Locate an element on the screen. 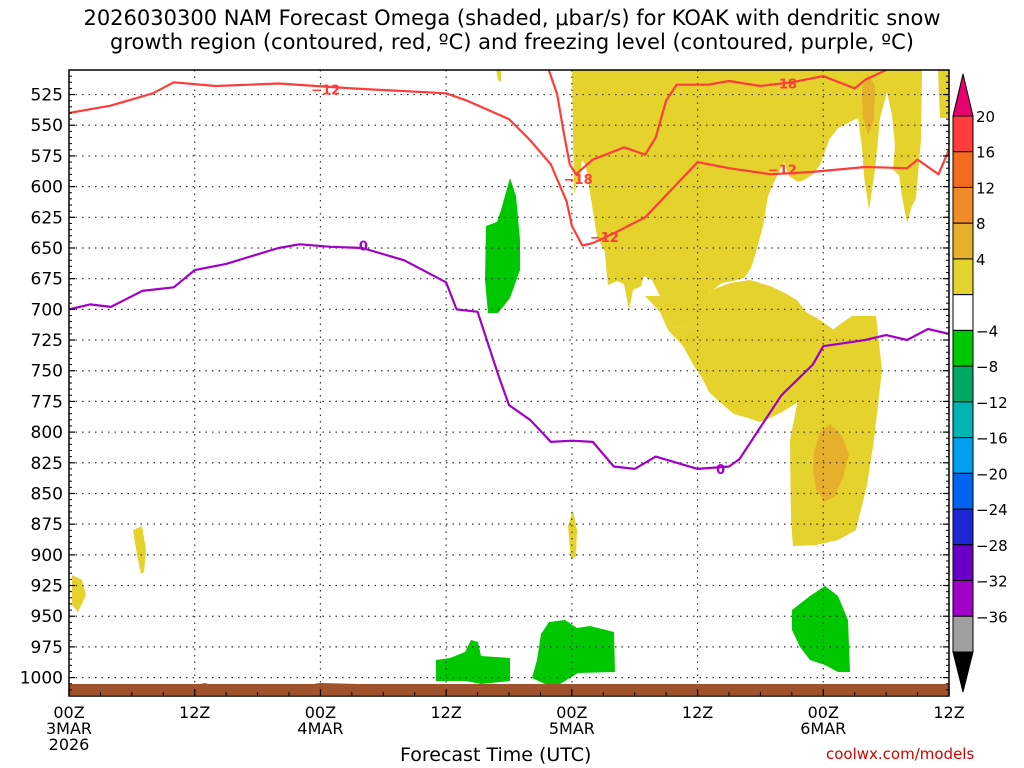 This screenshot has width=1024, height=768. colorbar-label: 4 is located at coordinates (981, 260).